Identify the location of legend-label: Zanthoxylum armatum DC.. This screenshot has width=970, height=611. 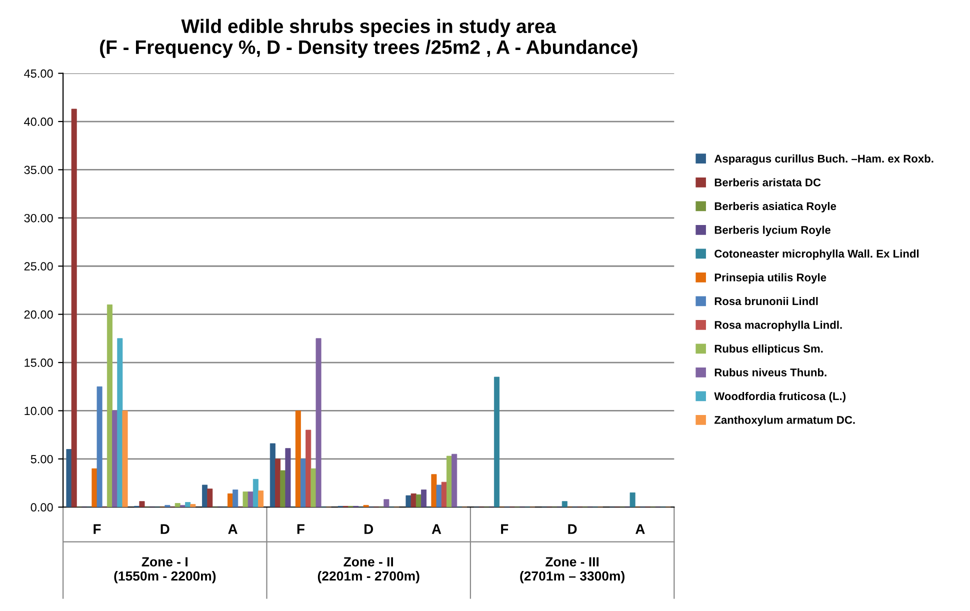
(784, 421).